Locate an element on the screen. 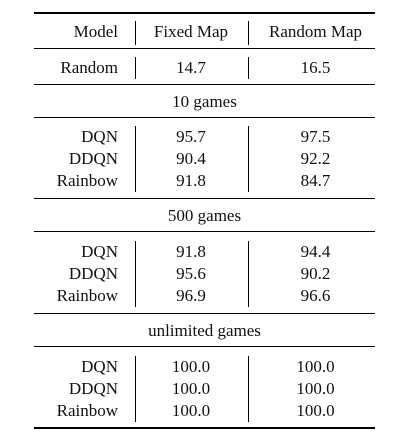 The image size is (409, 445). header-model: Model is located at coordinates (95, 31).